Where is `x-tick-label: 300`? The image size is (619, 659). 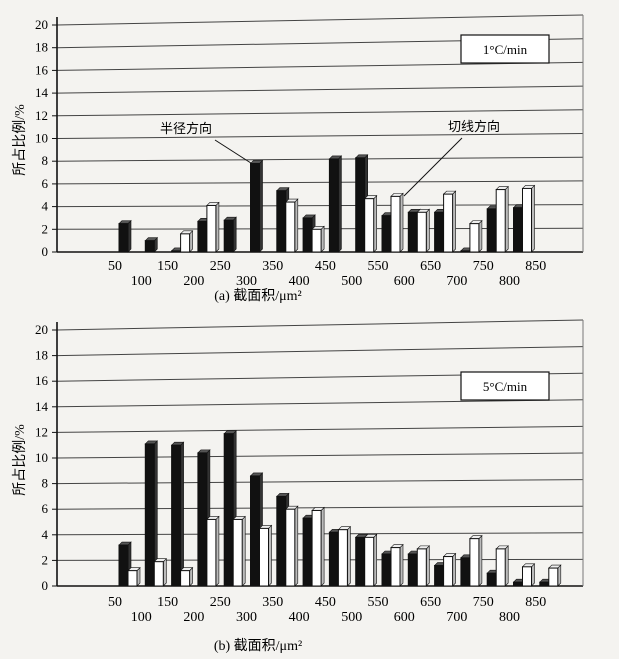
x-tick-label: 300 is located at coordinates (246, 281).